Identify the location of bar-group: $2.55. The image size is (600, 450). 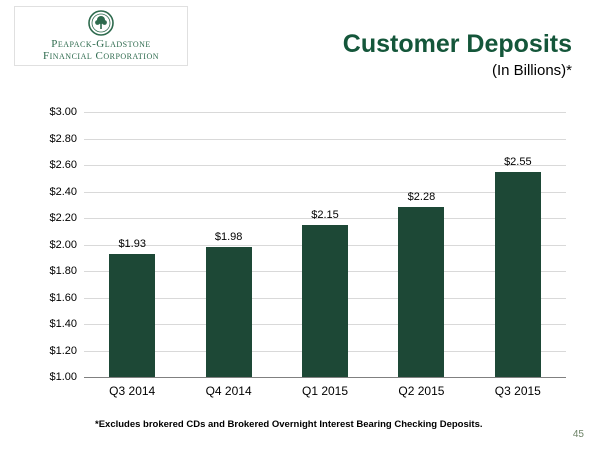
(518, 244).